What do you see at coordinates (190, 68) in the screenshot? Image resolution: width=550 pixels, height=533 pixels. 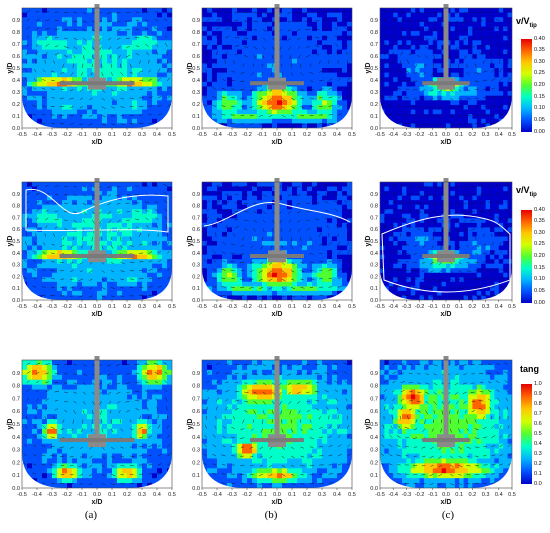 I see `y-axis-label: y/D` at bounding box center [190, 68].